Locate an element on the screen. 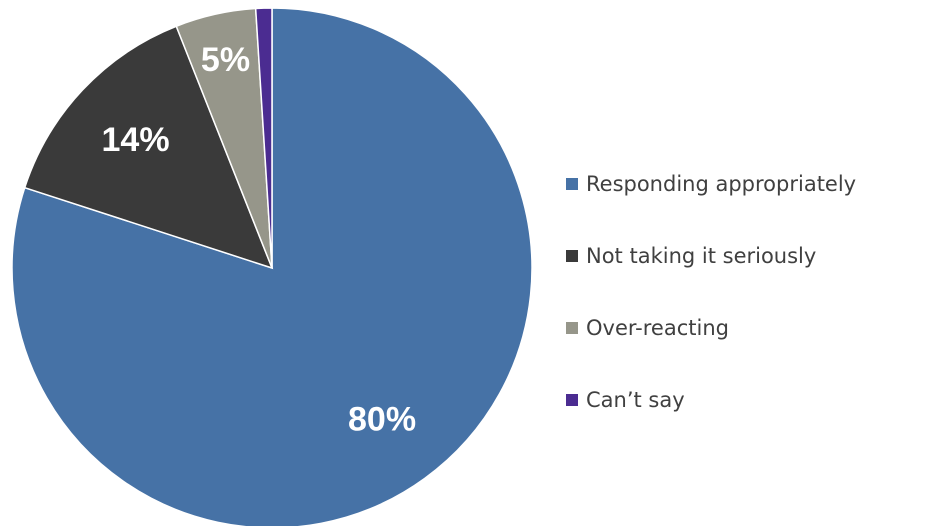  data-label-over-reacting: 5% is located at coordinates (225, 60).